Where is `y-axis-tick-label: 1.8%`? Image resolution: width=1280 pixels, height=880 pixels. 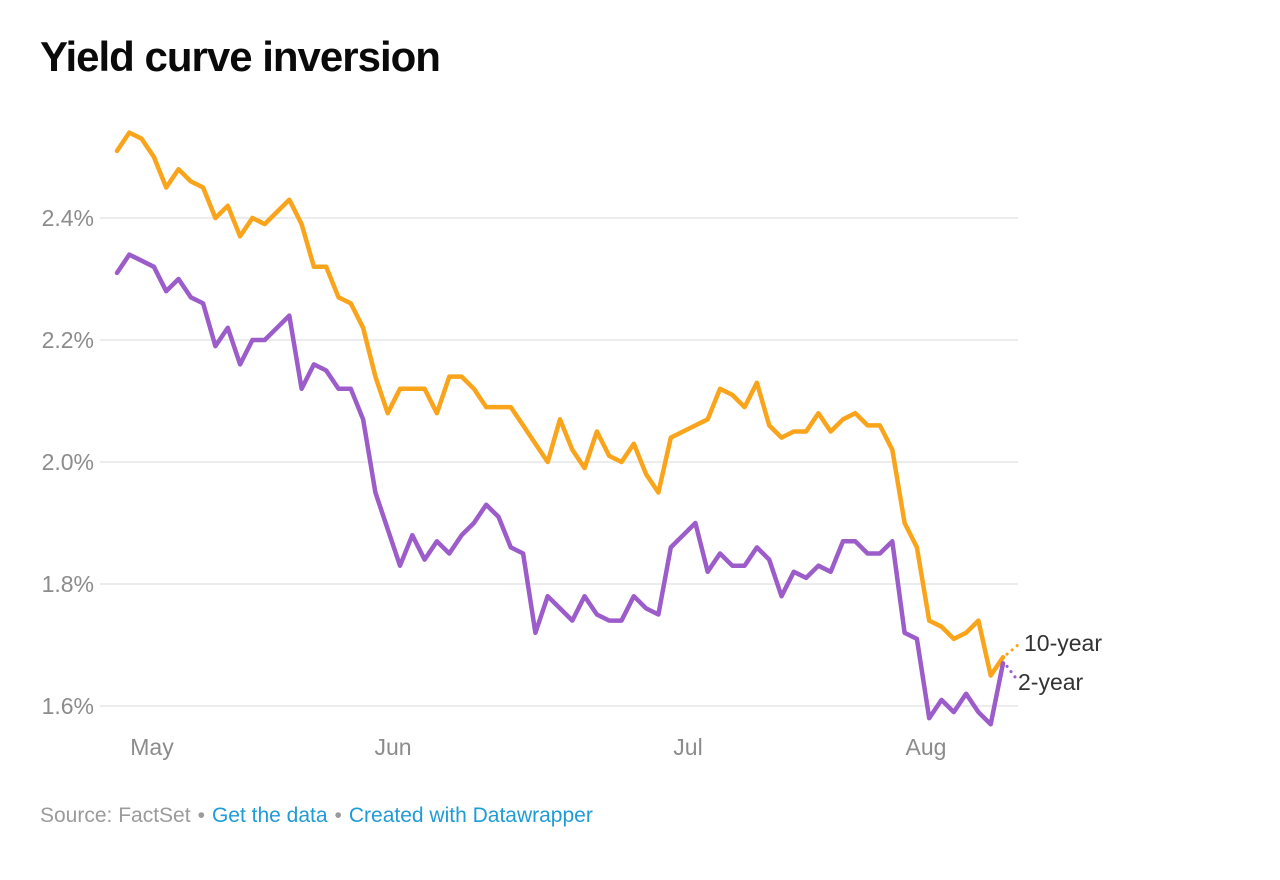 y-axis-tick-label: 1.8% is located at coordinates (67, 584).